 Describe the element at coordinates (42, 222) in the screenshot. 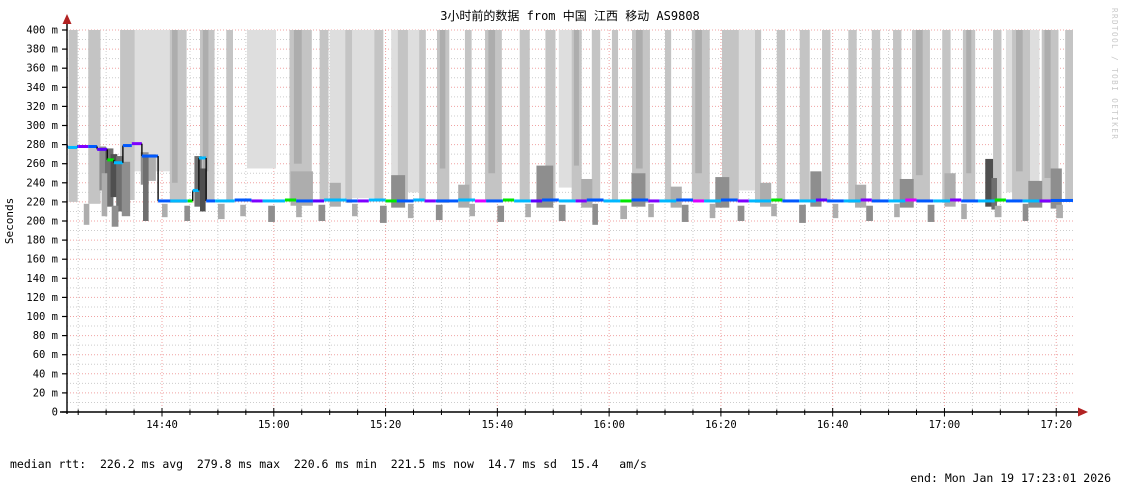

I see `svg-text: 200 m` at that location.